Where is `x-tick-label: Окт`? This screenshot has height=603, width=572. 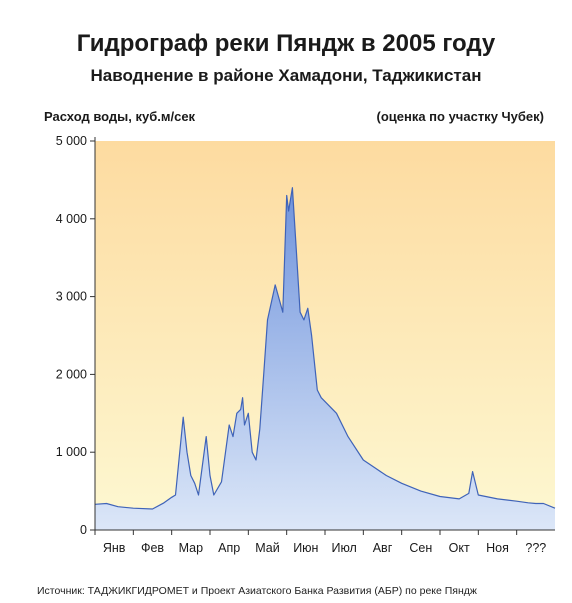
x-tick-label: Окт is located at coordinates (459, 548).